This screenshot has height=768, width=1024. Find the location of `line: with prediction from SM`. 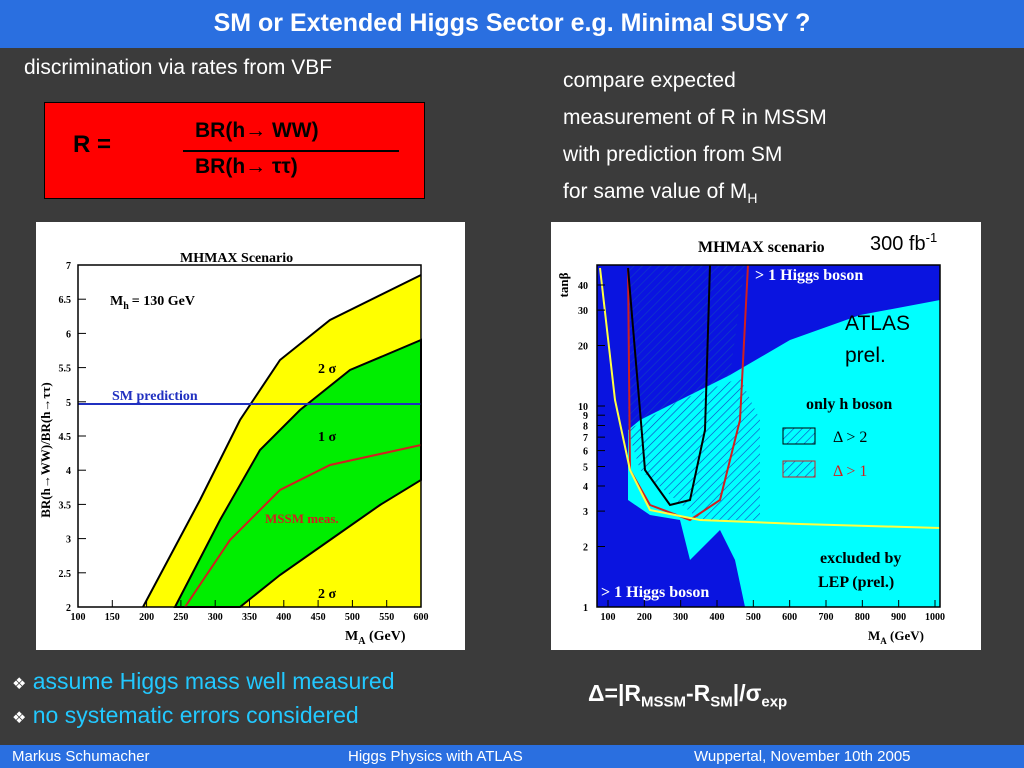

line: with prediction from SM is located at coordinates (673, 154).